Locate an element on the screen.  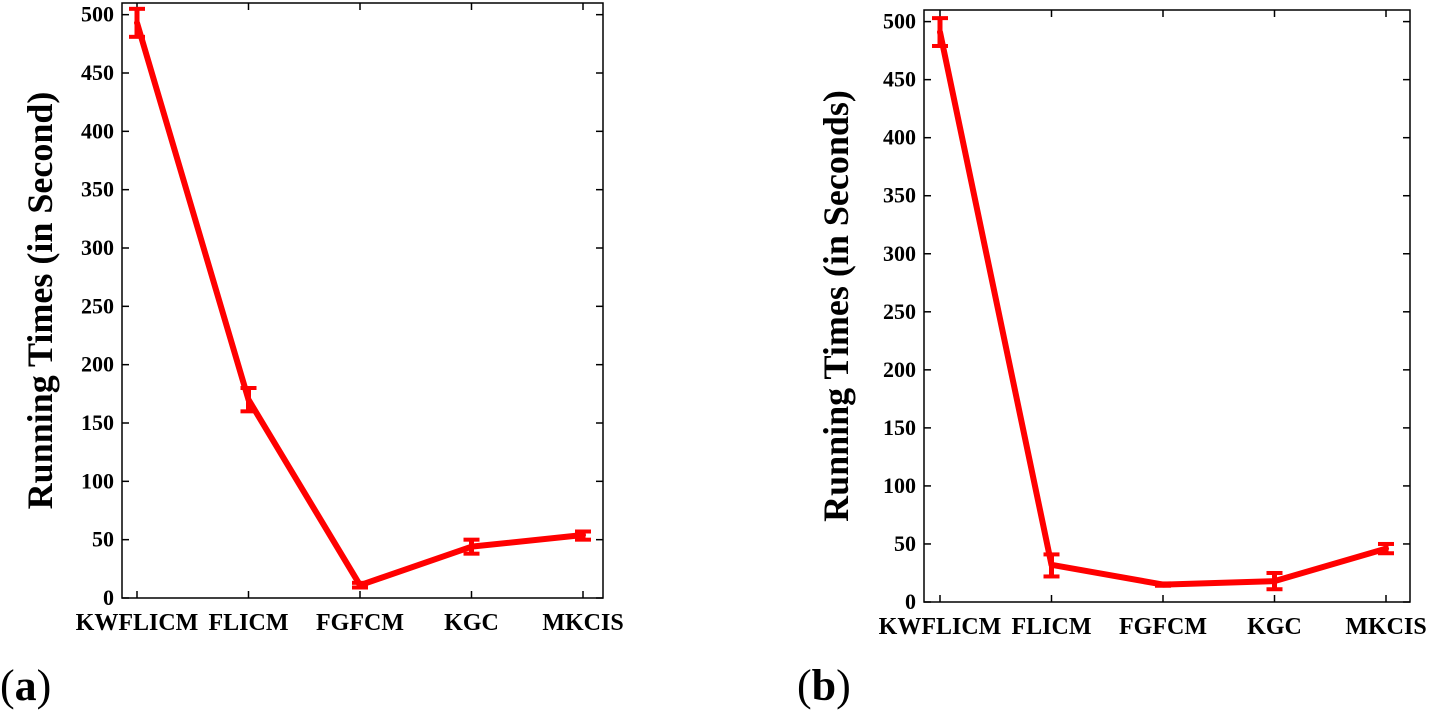
y-axis-label: Running Times (in Seconds) is located at coordinates (836, 306).